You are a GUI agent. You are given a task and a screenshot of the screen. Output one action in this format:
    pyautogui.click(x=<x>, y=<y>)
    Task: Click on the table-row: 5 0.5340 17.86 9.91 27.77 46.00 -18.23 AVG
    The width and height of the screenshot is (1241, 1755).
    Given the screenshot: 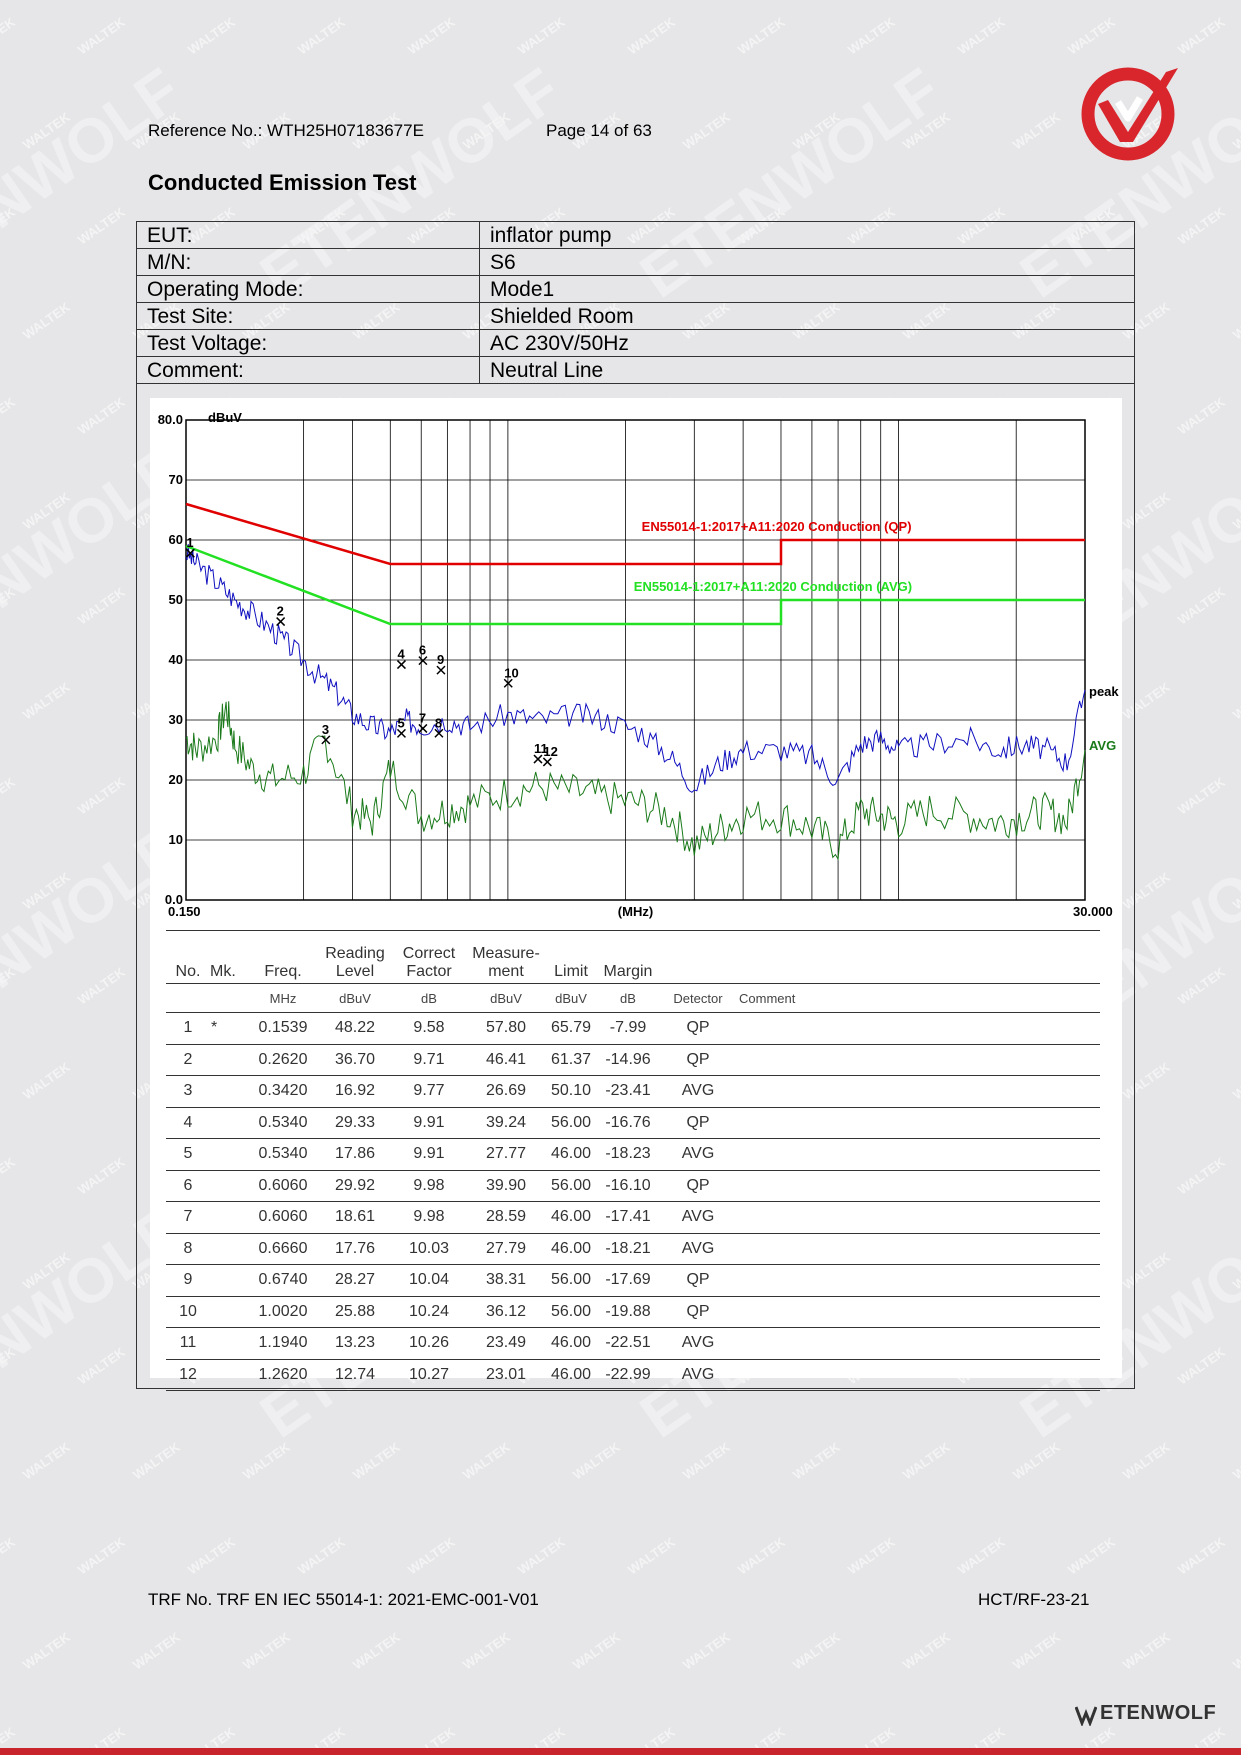 What is the action you would take?
    pyautogui.click(x=633, y=1154)
    